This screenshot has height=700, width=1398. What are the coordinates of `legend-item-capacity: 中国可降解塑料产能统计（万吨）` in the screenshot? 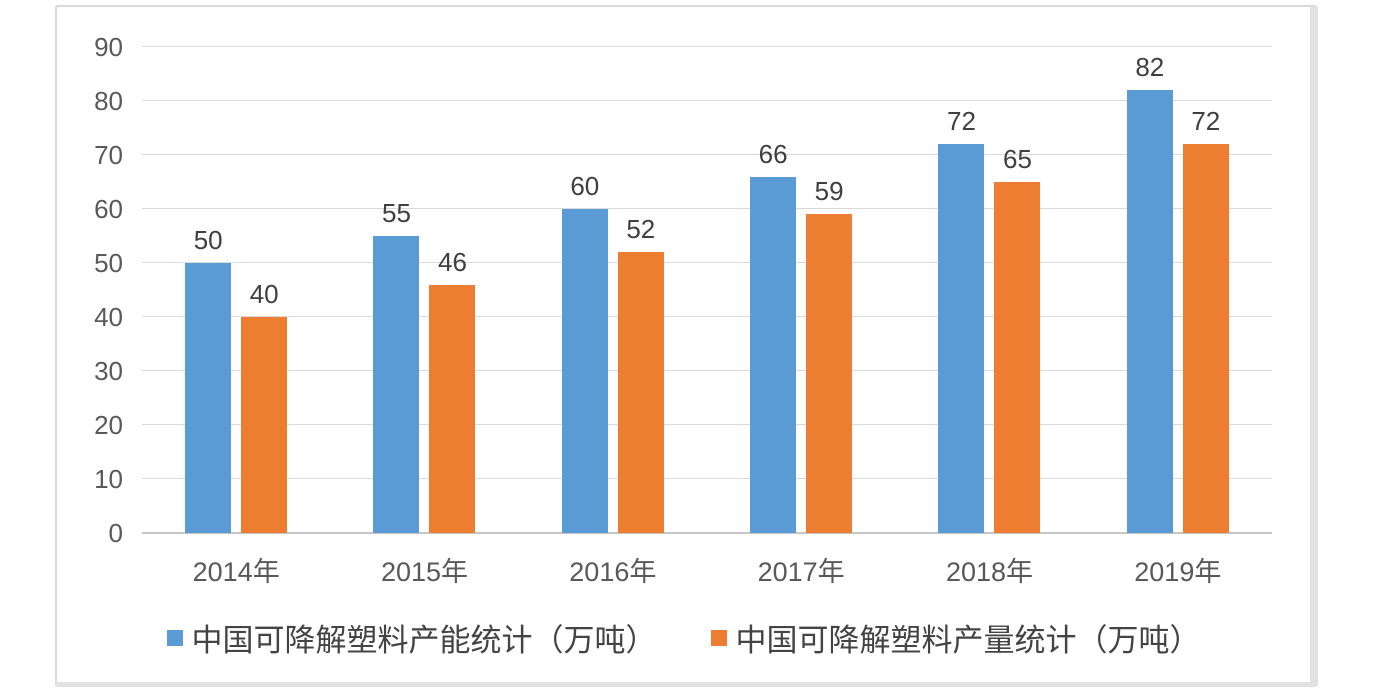 It's located at (411, 637).